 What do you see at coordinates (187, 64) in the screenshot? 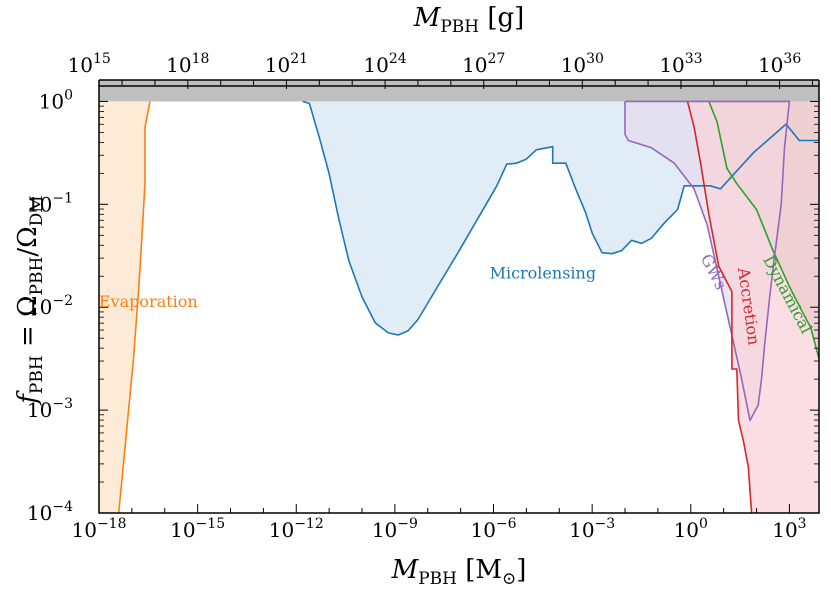
I see `x2-tick-label: 10¹⁸` at bounding box center [187, 64].